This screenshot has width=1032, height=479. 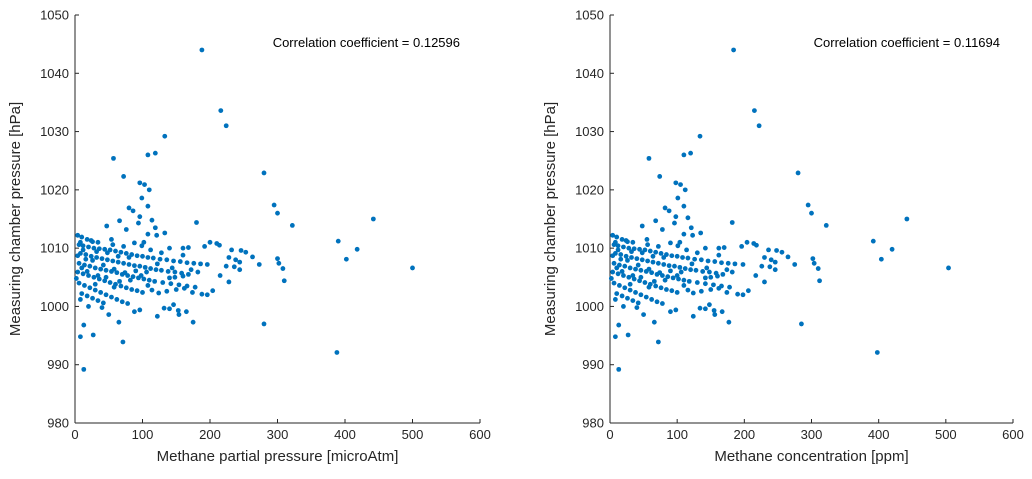 I want to click on y-tick-label: 1040, so click(x=54, y=73).